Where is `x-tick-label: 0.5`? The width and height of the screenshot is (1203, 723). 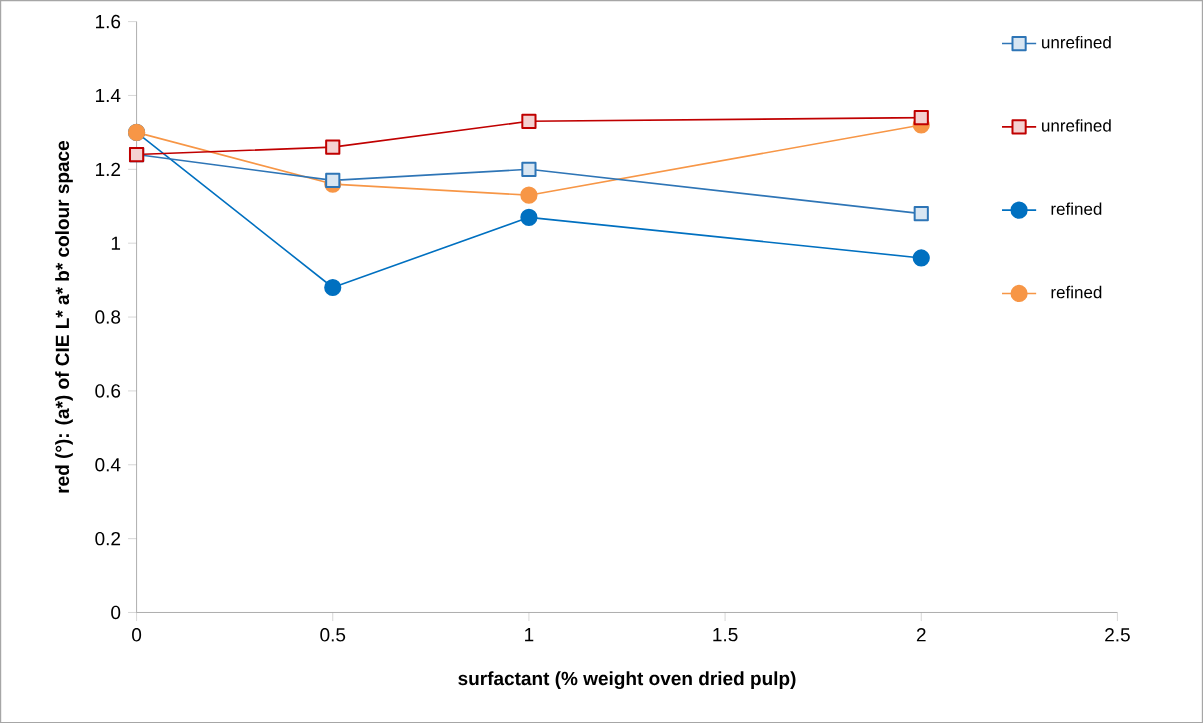 x-tick-label: 0.5 is located at coordinates (333, 635).